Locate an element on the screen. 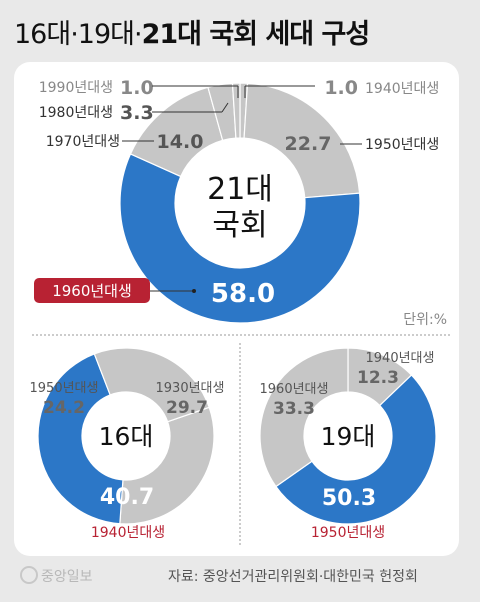 This screenshot has height=602, width=480. slice-label: 1970년대생 is located at coordinates (83, 142).